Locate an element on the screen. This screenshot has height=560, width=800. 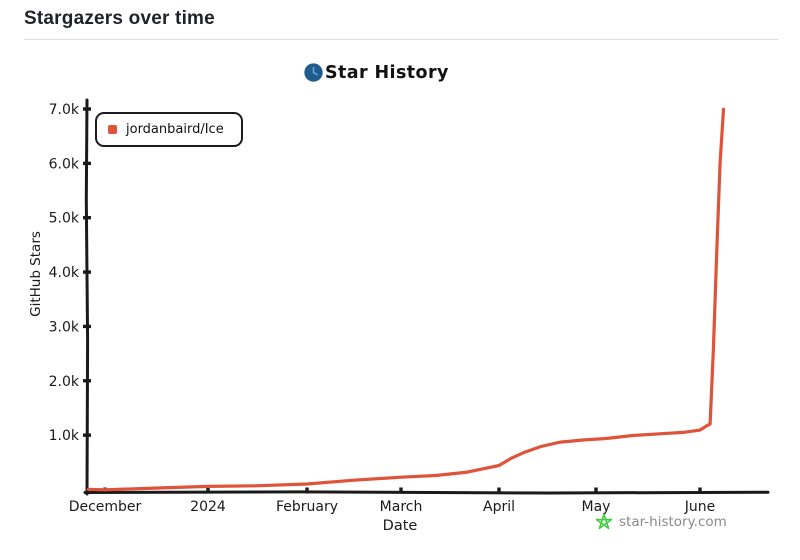
header-divider is located at coordinates (401, 39).